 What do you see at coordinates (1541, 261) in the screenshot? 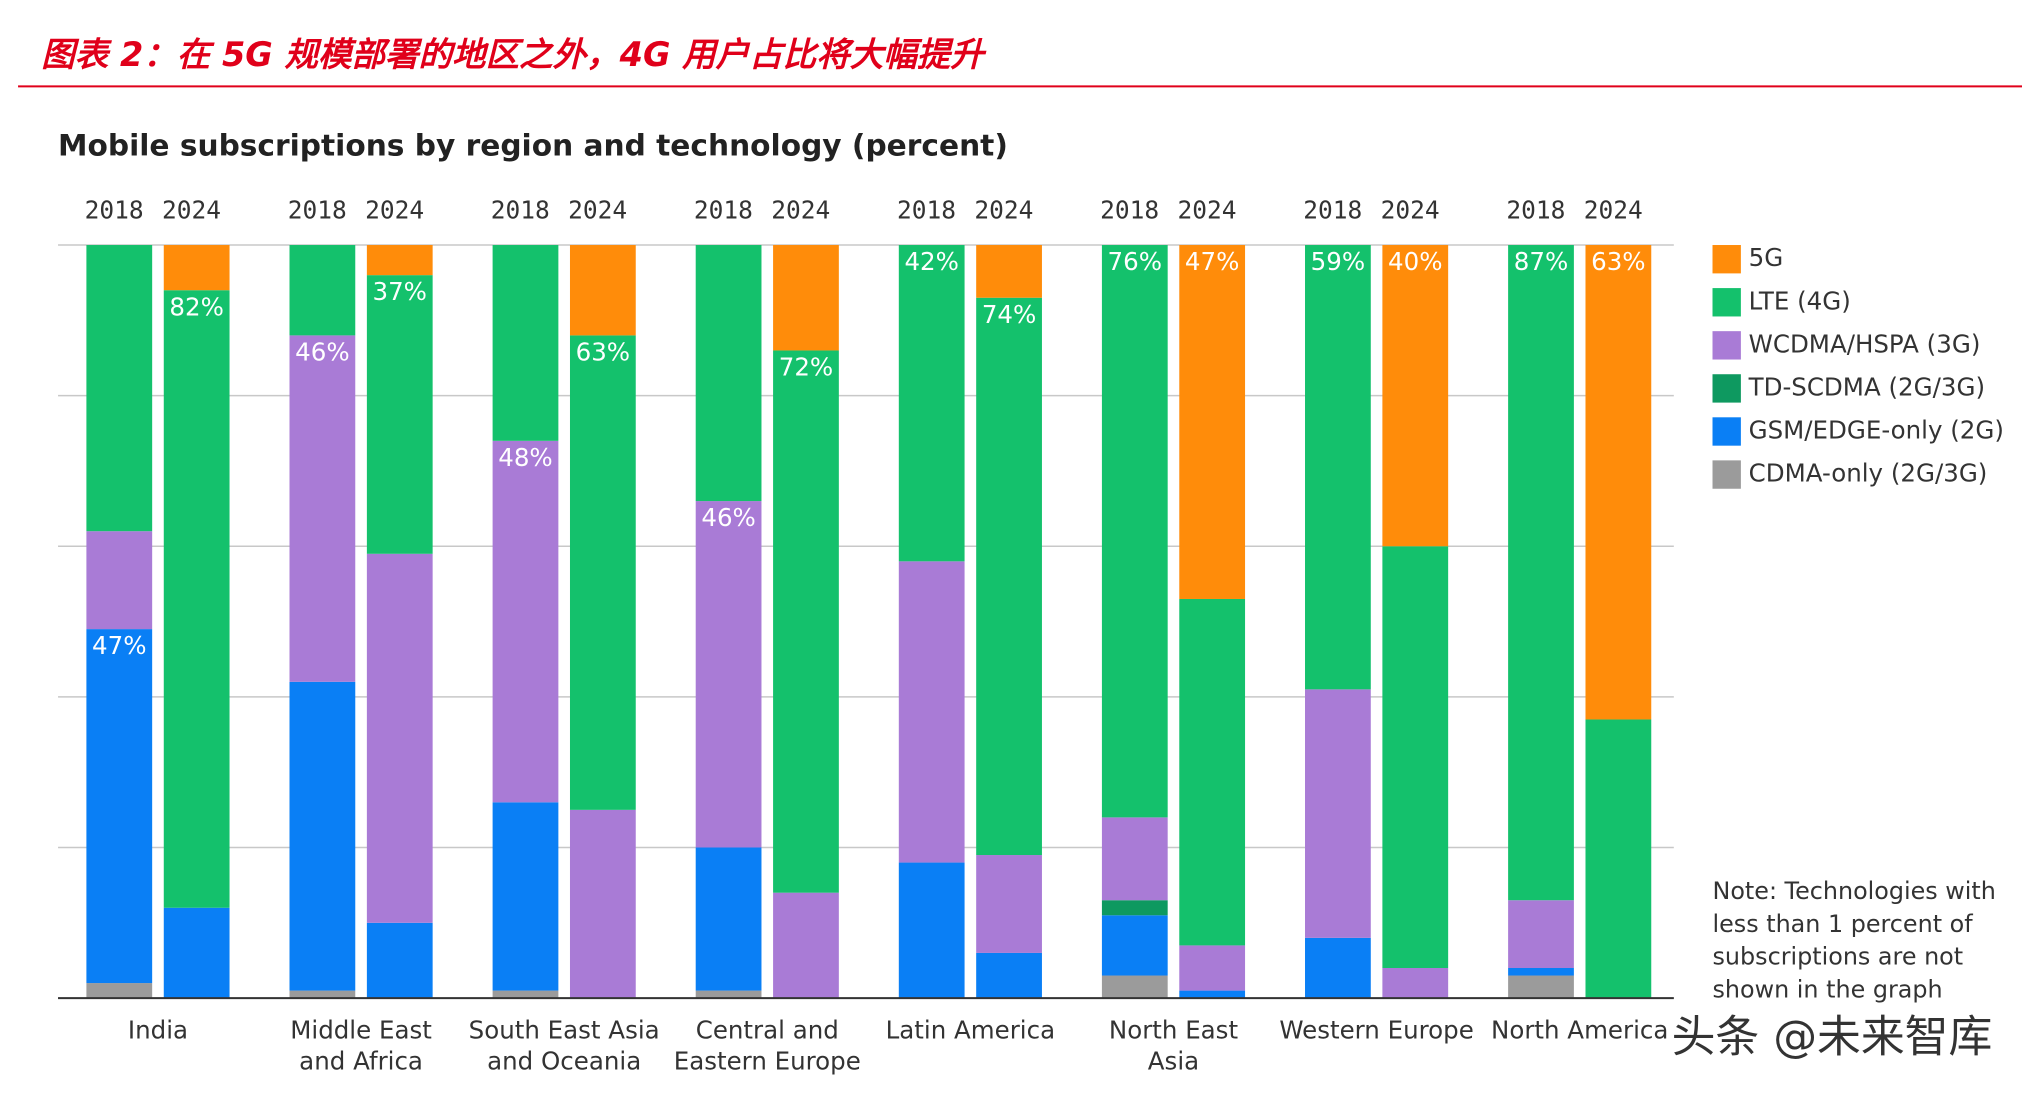
I see `value-label: 87%` at bounding box center [1541, 261].